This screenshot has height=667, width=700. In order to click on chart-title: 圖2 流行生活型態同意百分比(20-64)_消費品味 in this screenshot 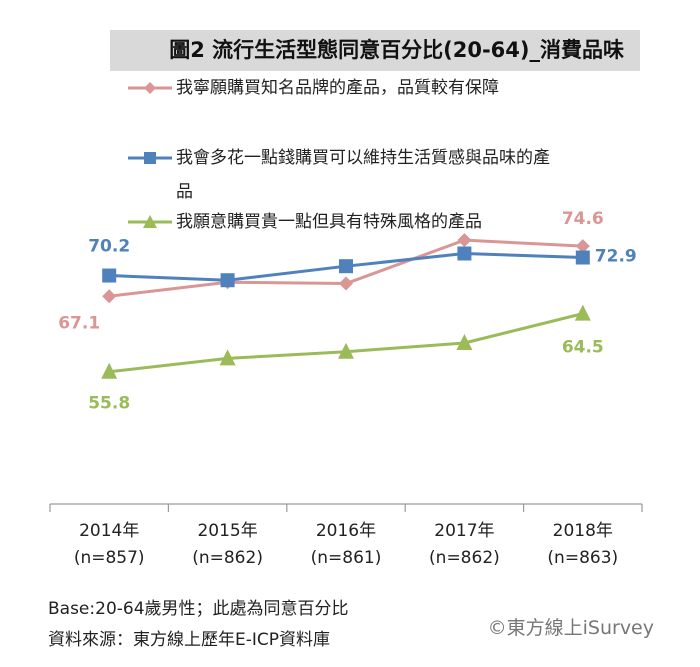, I will do `click(396, 50)`.